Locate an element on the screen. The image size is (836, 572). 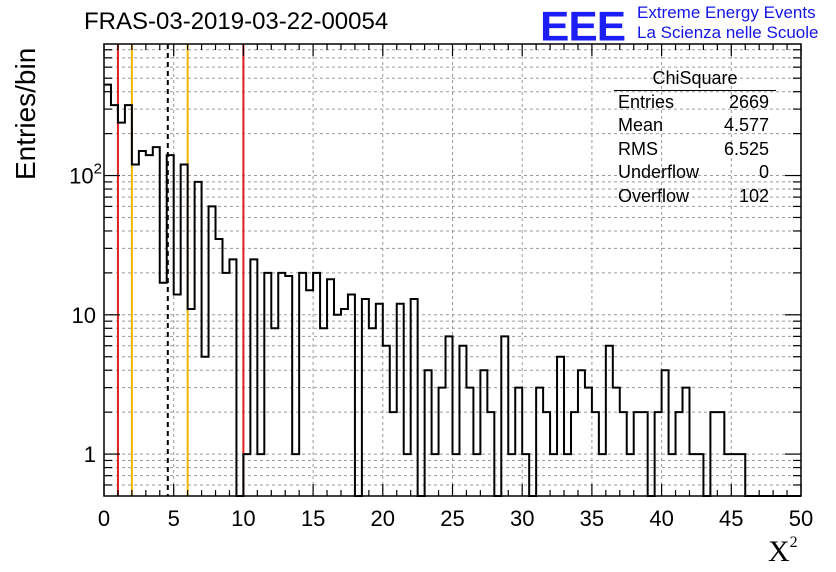
x-tick-label: 15 is located at coordinates (313, 518).